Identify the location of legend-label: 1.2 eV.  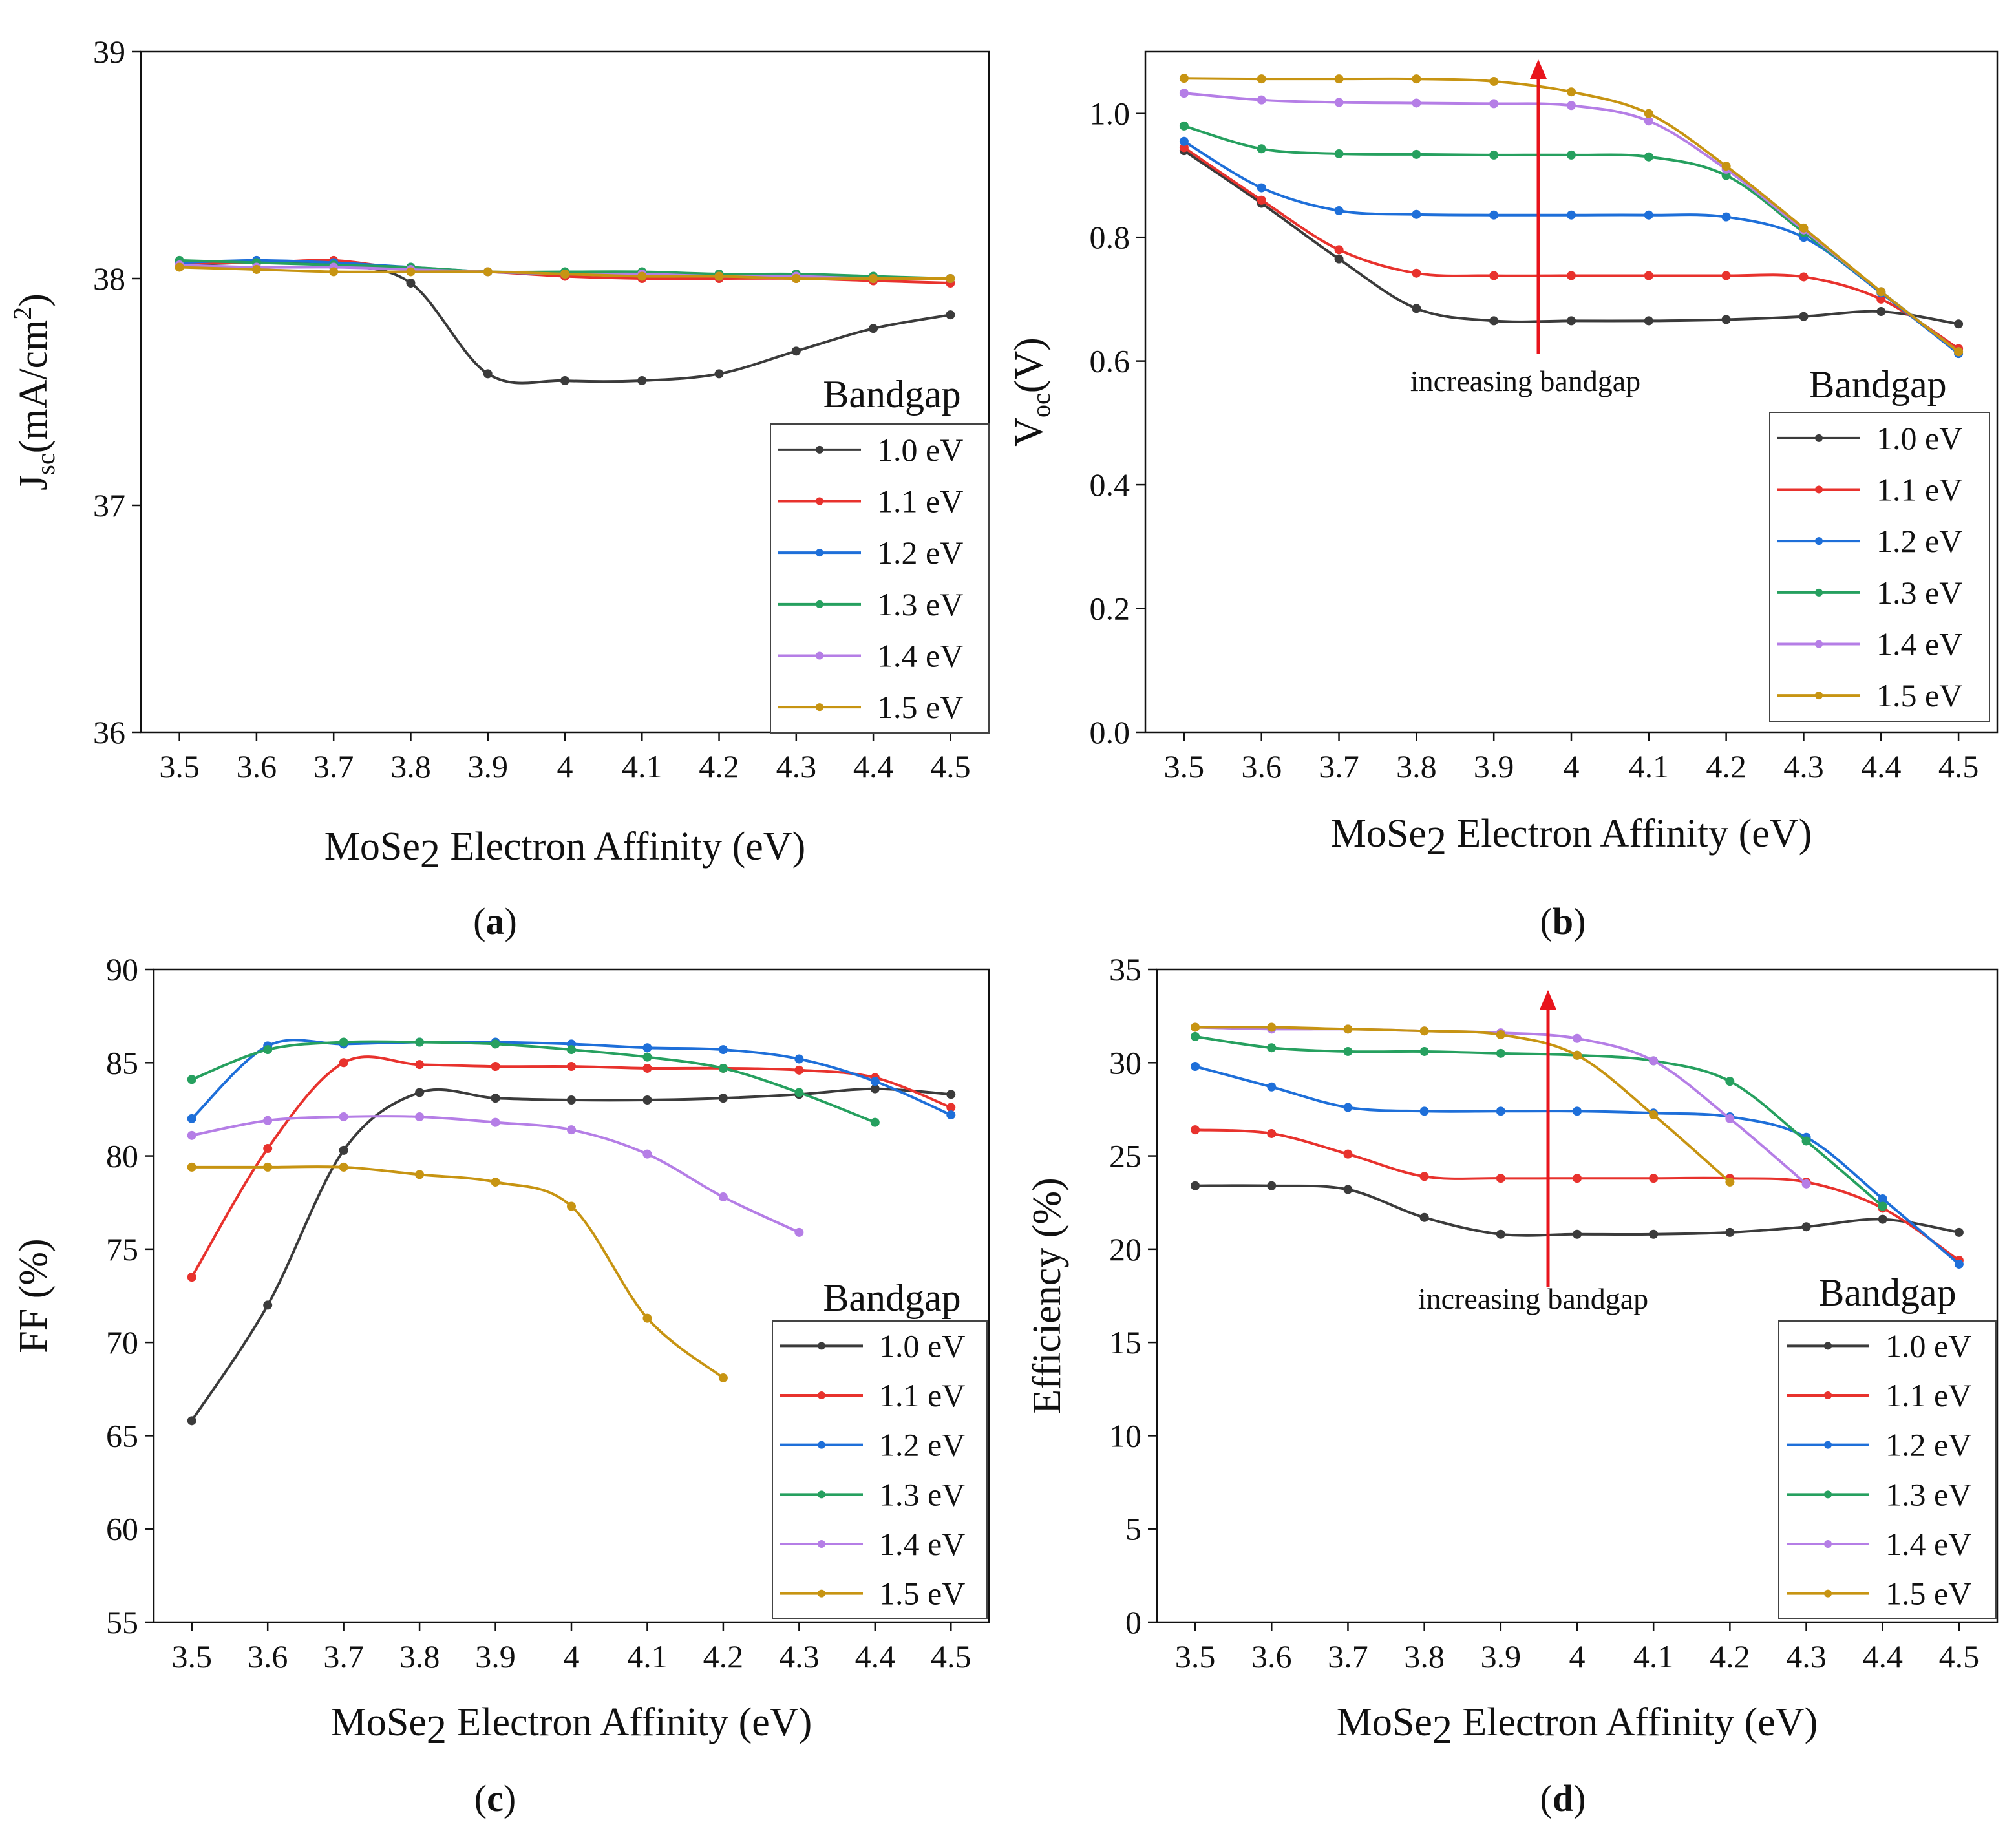
(920, 552).